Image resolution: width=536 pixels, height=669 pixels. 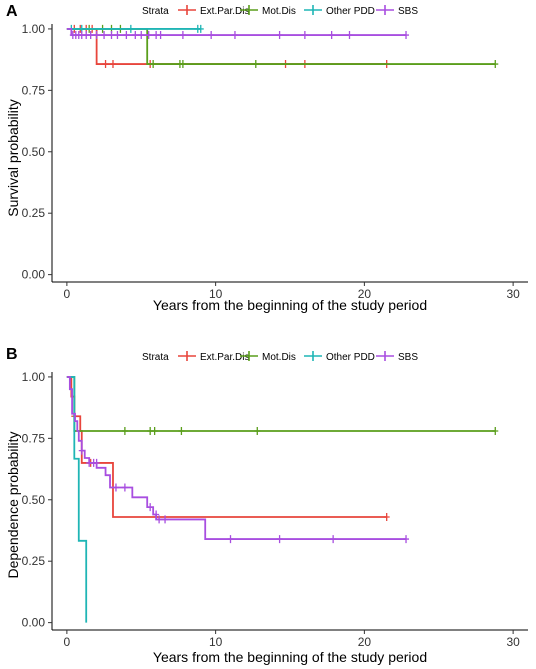 I want to click on panel-a-legend-items: Ext.Par.Dis Mot.Dis Other PDD SBS, so click(x=298, y=11).